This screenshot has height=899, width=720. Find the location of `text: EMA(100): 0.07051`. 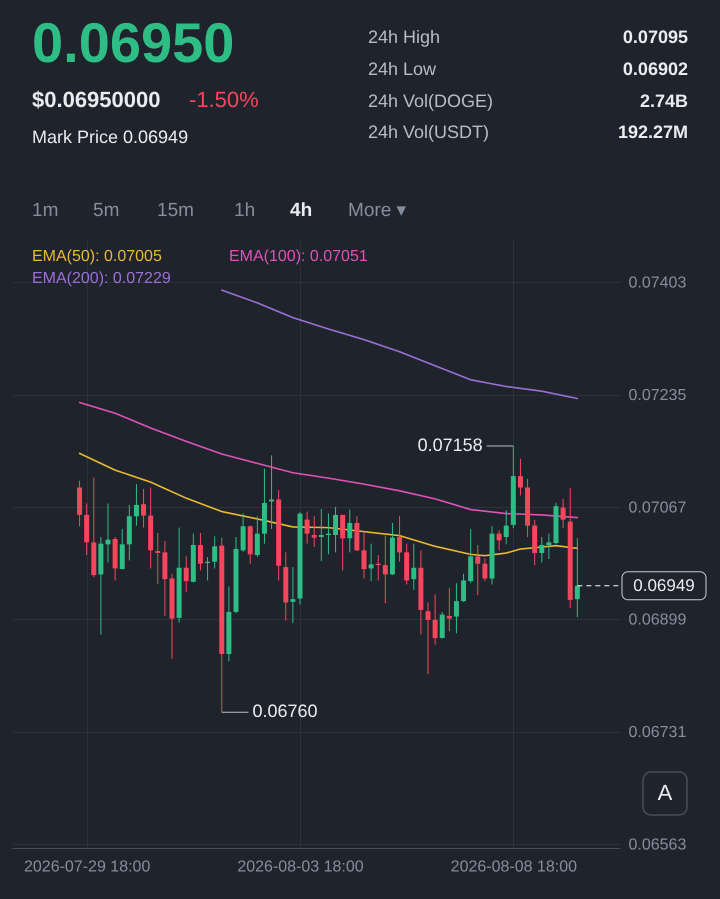

text: EMA(100): 0.07051 is located at coordinates (298, 256).